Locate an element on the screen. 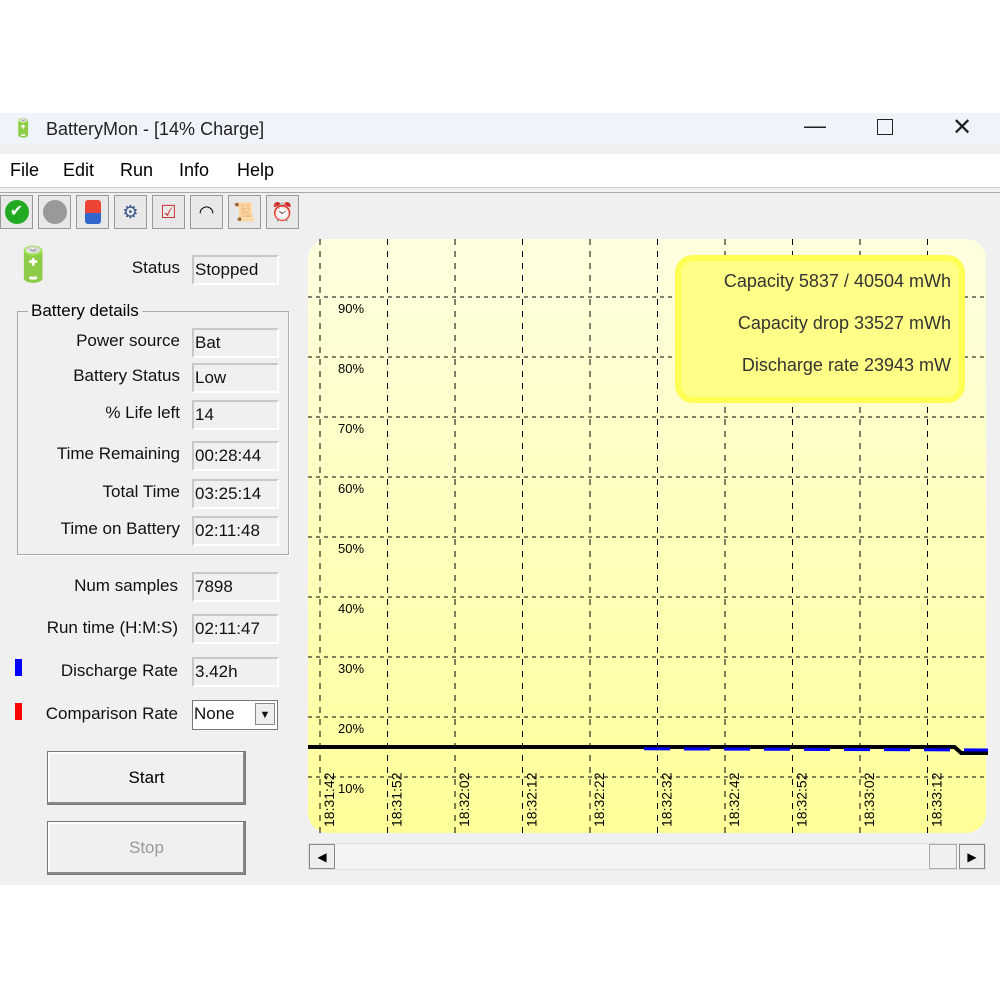  start-tool-button: ✔ is located at coordinates (16, 212).